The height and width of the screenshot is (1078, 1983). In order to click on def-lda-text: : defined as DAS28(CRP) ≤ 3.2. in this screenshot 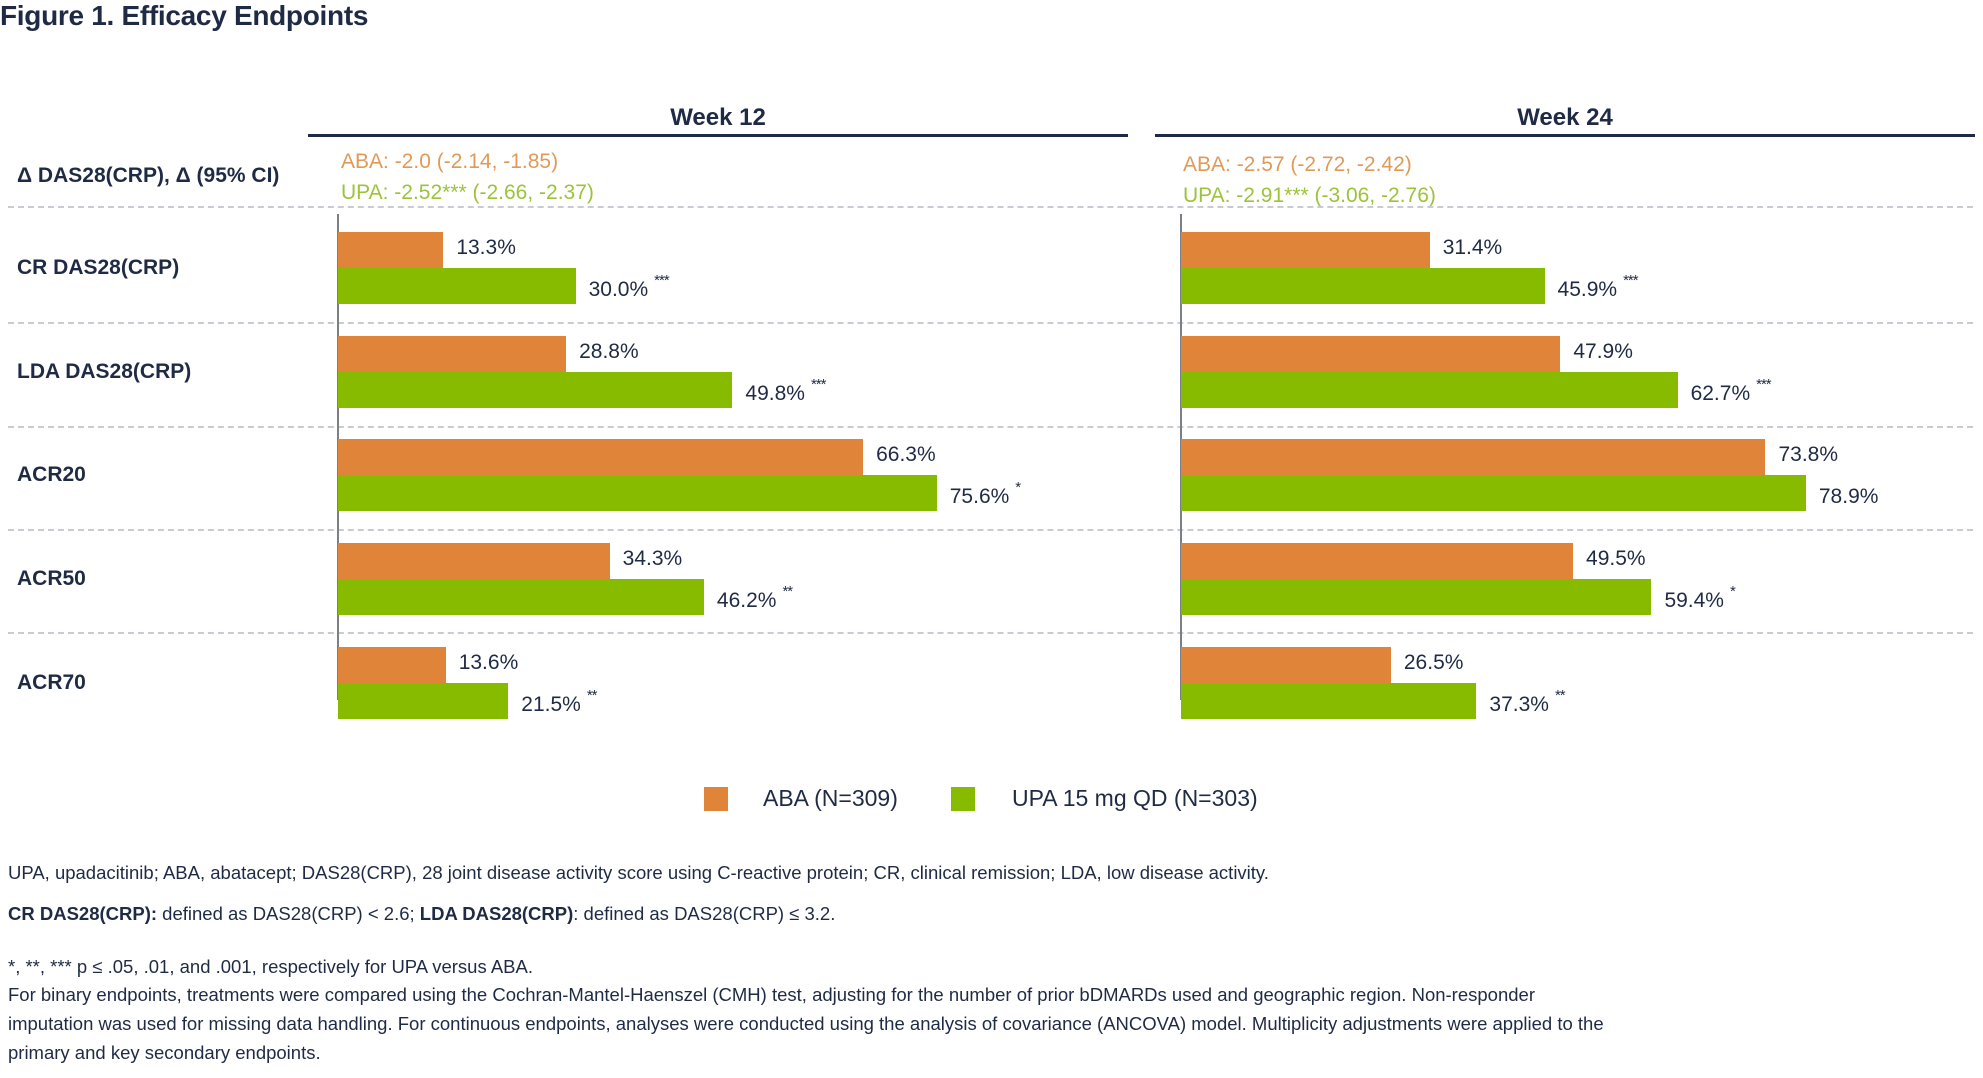, I will do `click(704, 913)`.